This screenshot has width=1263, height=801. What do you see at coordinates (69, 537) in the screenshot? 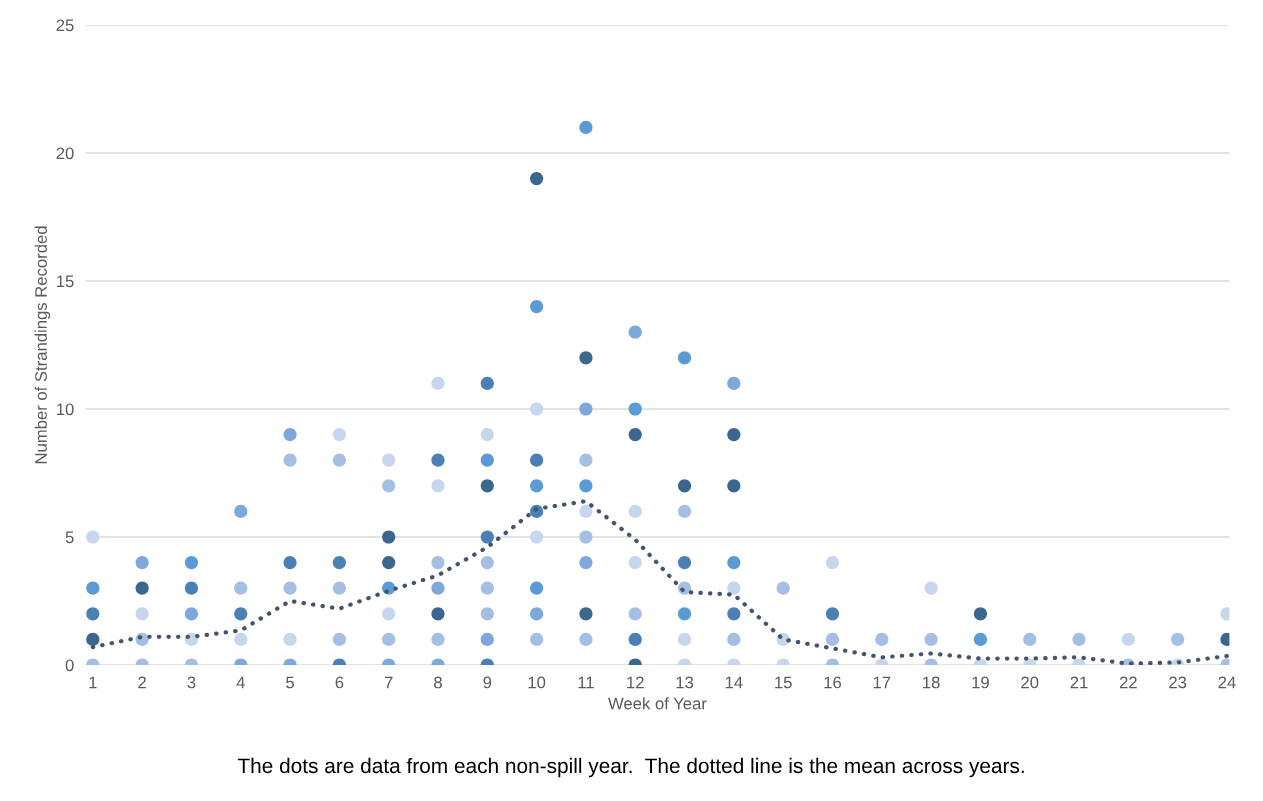
I see `y-tick-label: 5` at bounding box center [69, 537].